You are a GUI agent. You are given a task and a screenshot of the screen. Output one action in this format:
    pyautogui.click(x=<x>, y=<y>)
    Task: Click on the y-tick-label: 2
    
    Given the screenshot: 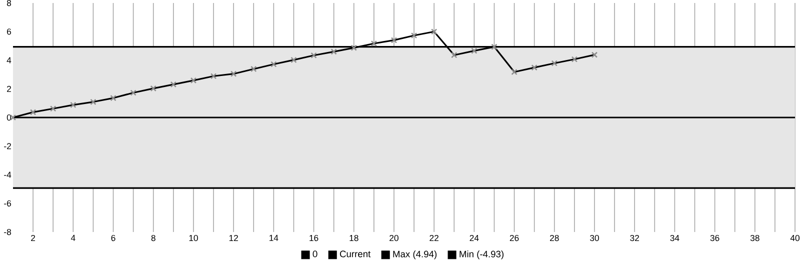 What is the action you would take?
    pyautogui.click(x=9, y=89)
    